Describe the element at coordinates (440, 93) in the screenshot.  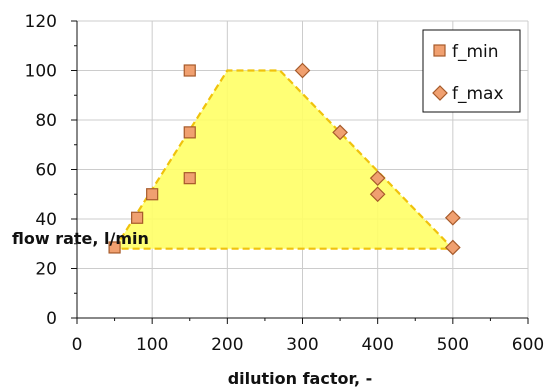
I see `legend-marker-f-max` at that location.